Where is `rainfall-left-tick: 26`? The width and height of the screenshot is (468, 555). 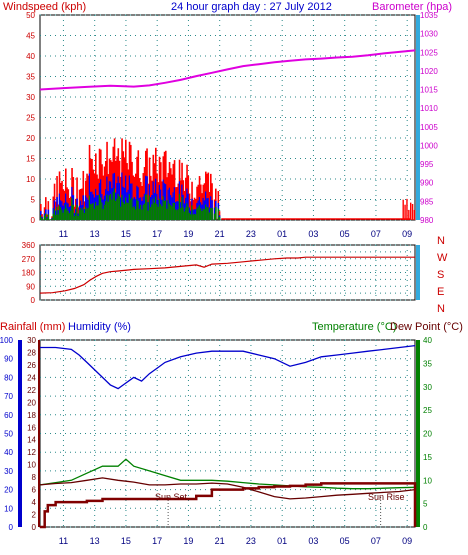 rainfall-left-tick: 26 is located at coordinates (31, 365).